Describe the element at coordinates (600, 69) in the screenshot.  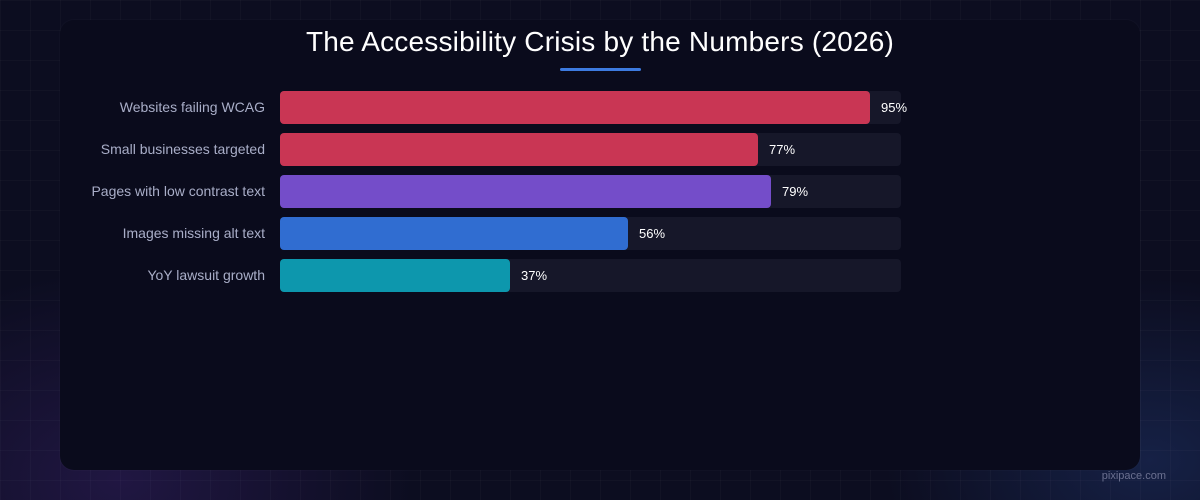
I see `title-underline` at that location.